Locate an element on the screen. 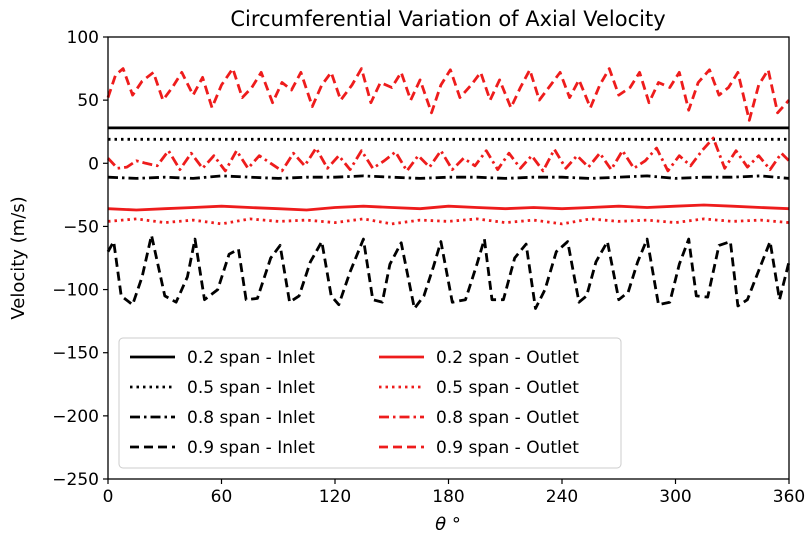 This screenshot has width=811, height=540. legend-label: 0.5 span - Outlet is located at coordinates (507, 388).